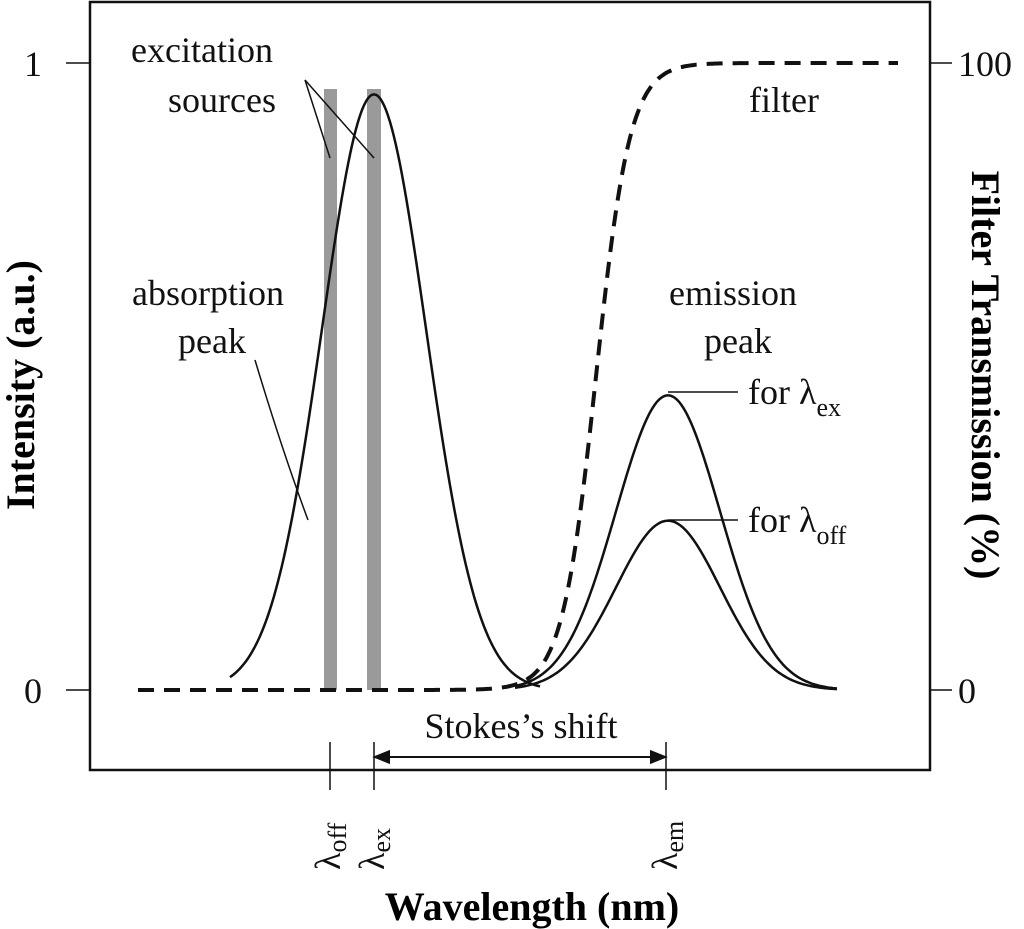  I want to click on excitation-bar-ex, so click(374, 389).